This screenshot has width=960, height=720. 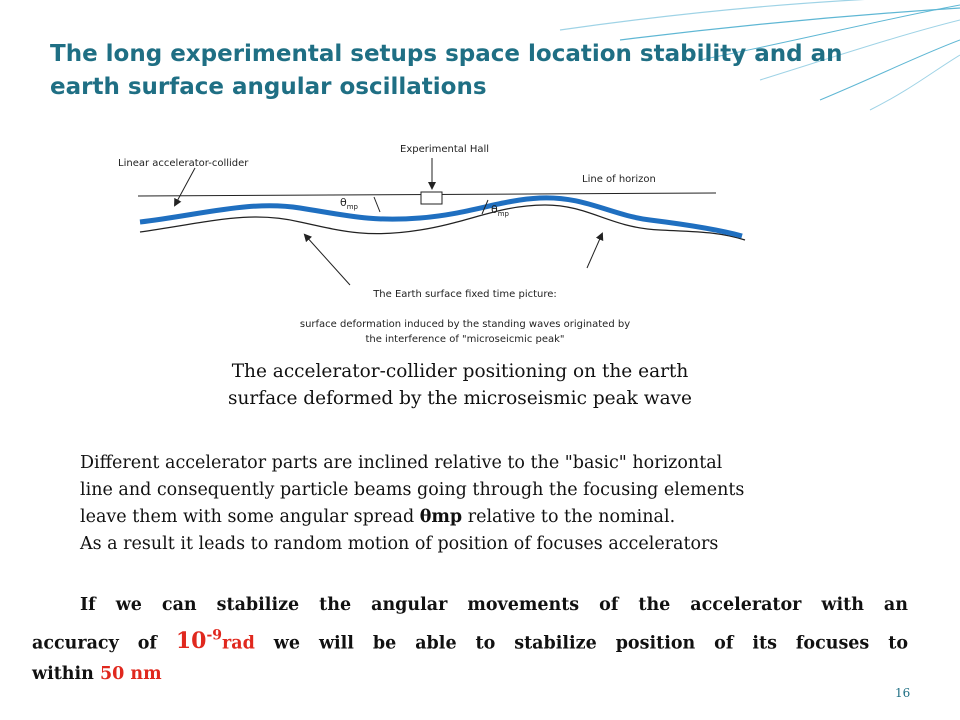 What do you see at coordinates (349, 203) in the screenshot?
I see `theta-label-left: θmp` at bounding box center [349, 203].